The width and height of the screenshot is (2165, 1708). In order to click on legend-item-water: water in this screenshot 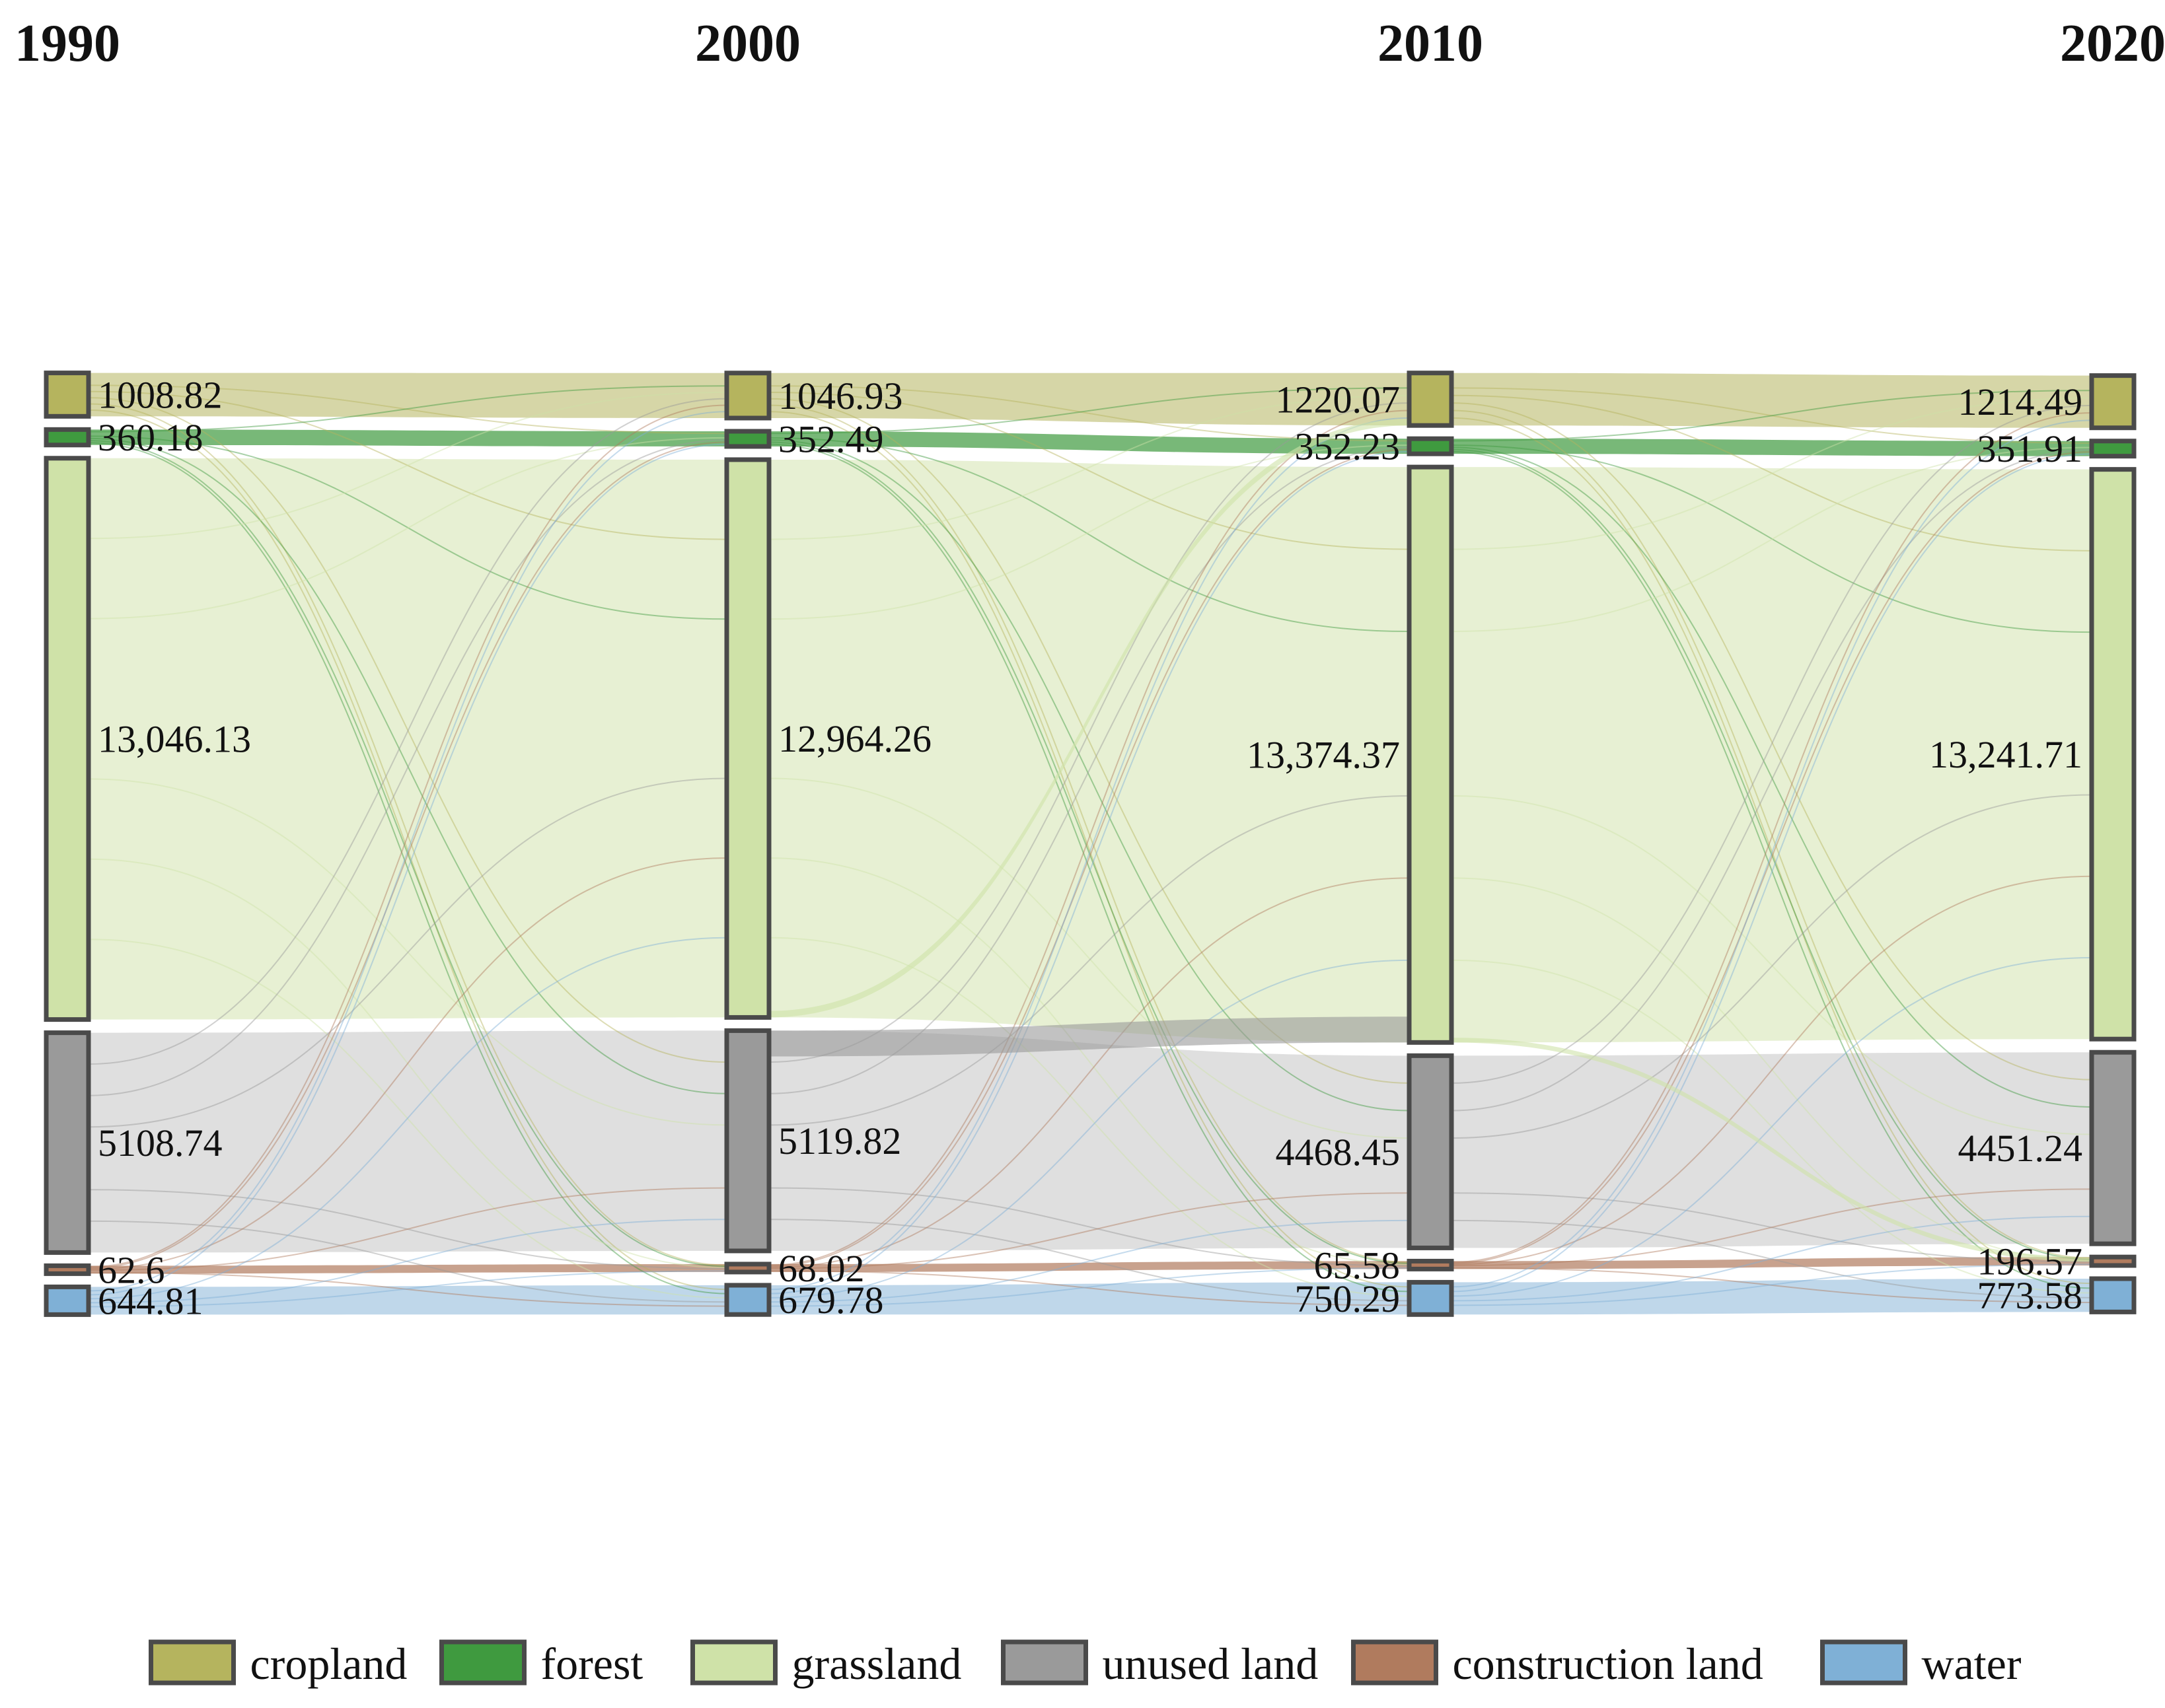, I will do `click(1921, 1664)`.